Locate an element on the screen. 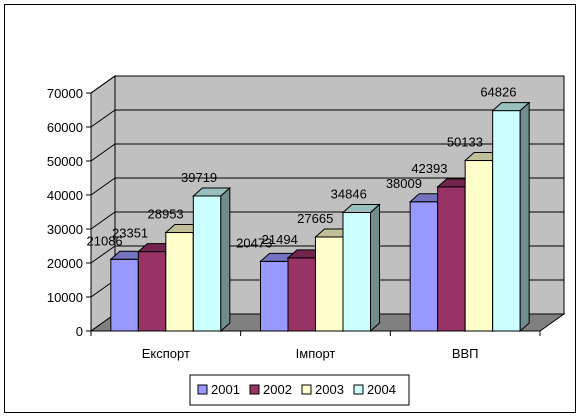 The image size is (580, 417). y-tick-label: 40000 is located at coordinates (65, 195).